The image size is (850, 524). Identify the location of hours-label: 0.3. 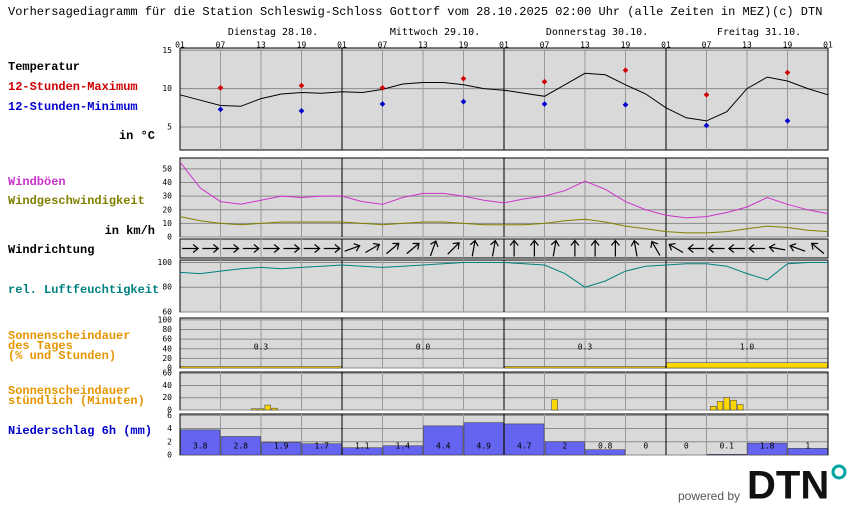
(585, 347).